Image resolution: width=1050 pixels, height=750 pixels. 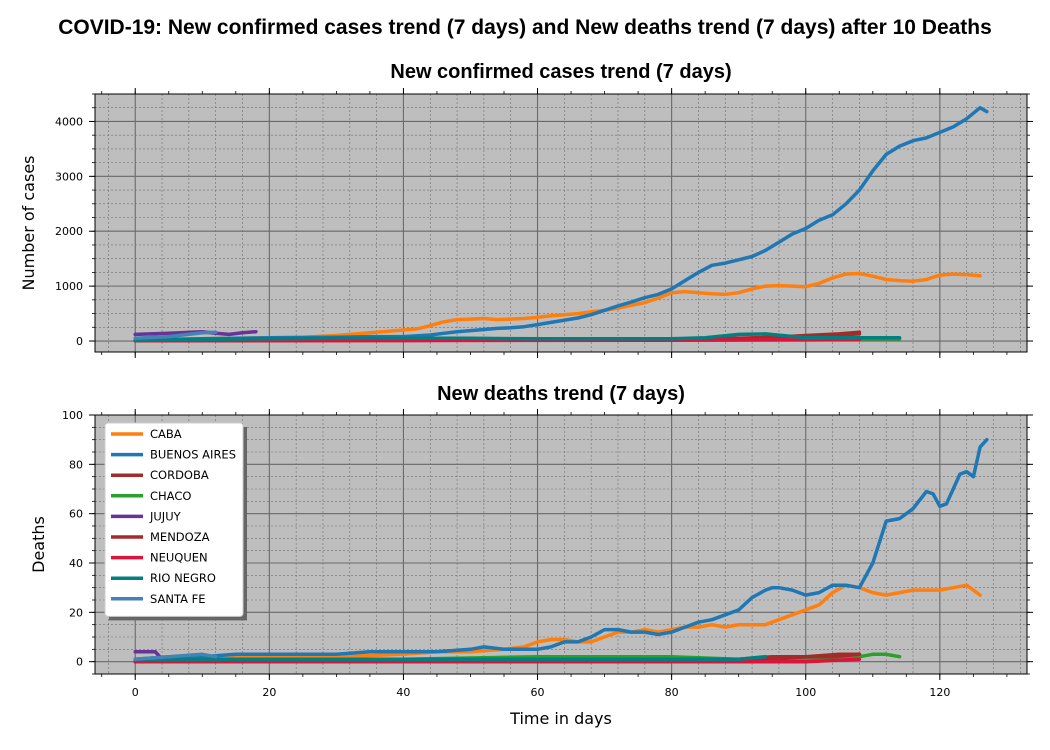 I want to click on deaths-chart-title: New deaths trend (7 days), so click(x=561, y=394).